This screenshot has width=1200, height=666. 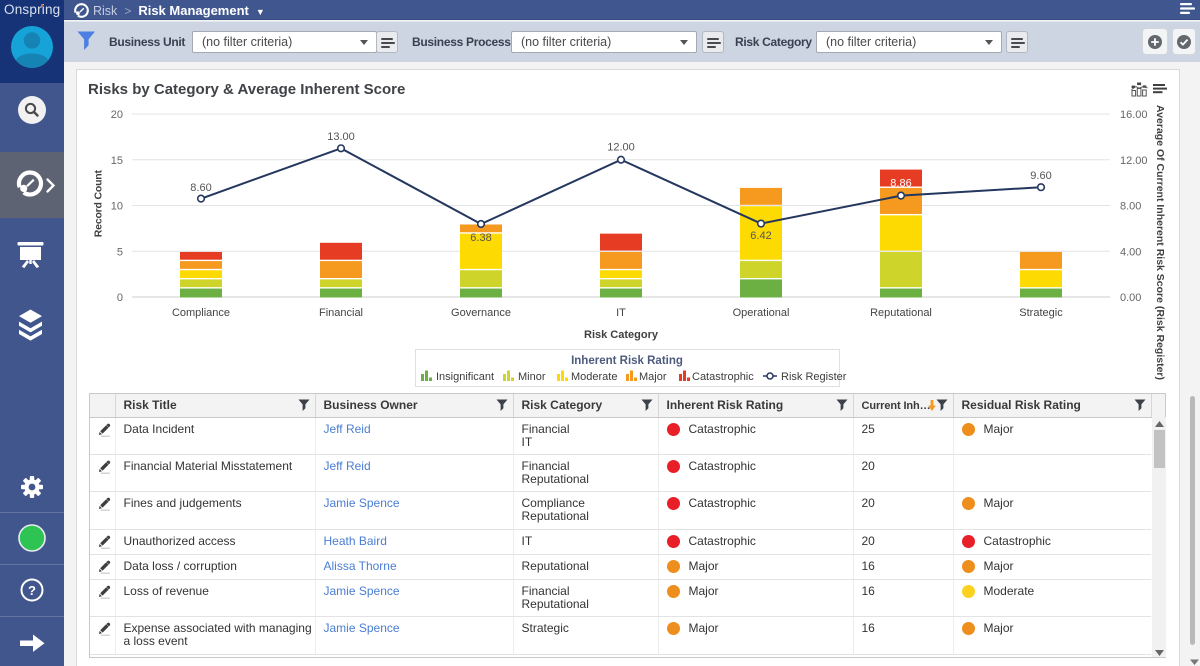 I want to click on svg-text: 8.00, so click(x=1130, y=207).